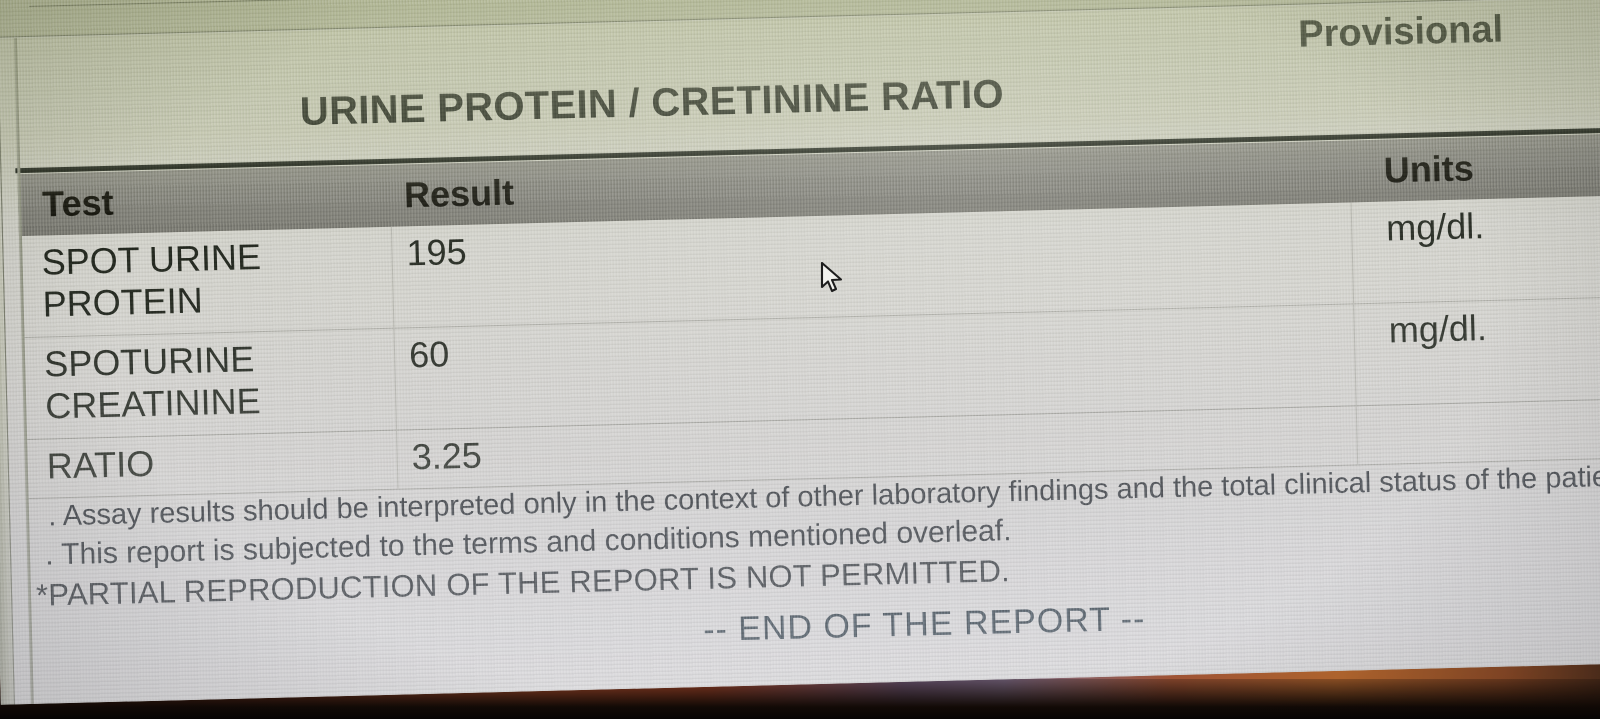  Describe the element at coordinates (163, 3) in the screenshot. I see `bed-ward-label: Bed/Ward` at that location.